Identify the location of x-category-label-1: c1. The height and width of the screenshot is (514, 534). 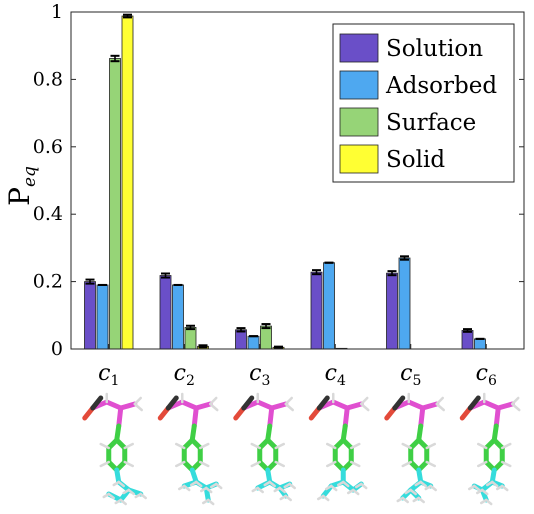
(108, 375).